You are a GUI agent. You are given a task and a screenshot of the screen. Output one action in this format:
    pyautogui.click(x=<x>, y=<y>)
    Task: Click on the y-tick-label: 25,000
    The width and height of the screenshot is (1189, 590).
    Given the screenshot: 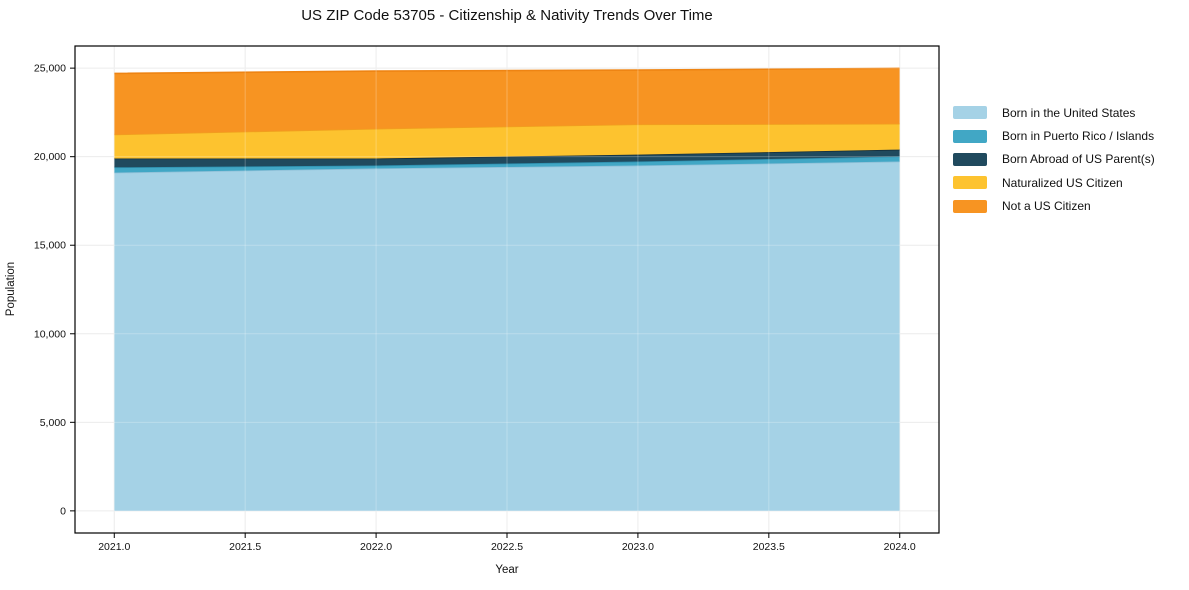 What is the action you would take?
    pyautogui.click(x=50, y=69)
    